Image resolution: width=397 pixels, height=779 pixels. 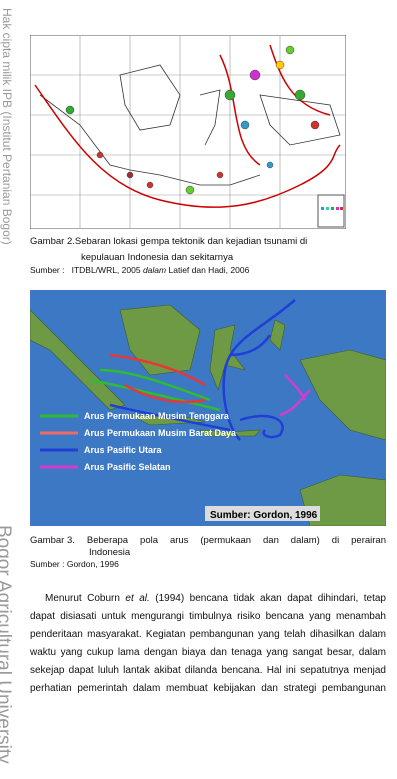 I want to click on watermark-bottom: Bogor Agricultural University, so click(x=7, y=644).